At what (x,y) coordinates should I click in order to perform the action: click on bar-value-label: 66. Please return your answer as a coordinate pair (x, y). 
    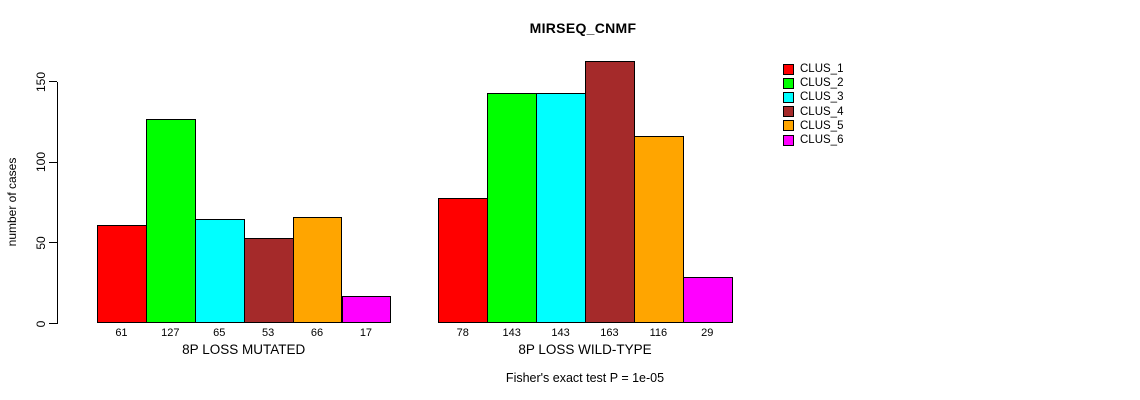
    Looking at the image, I should click on (317, 333).